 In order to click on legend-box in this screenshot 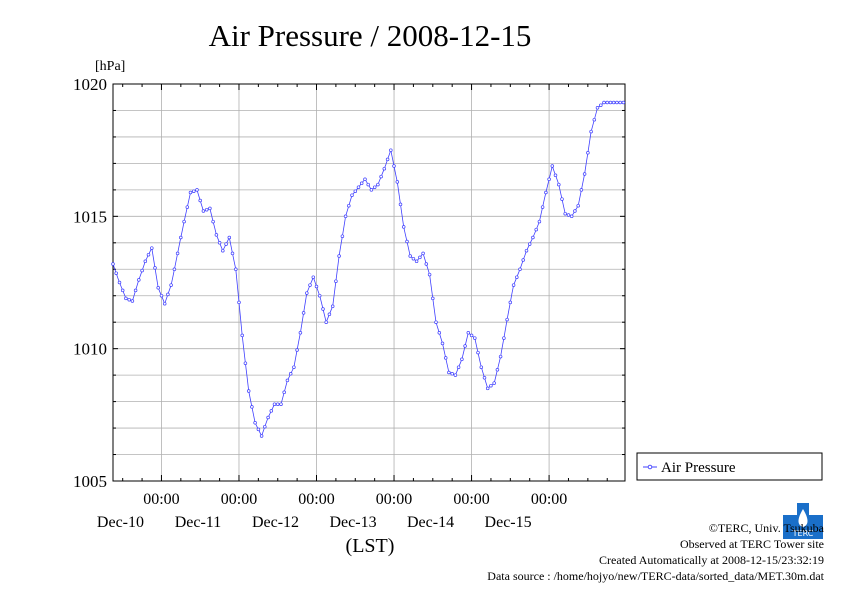, I will do `click(729, 466)`.